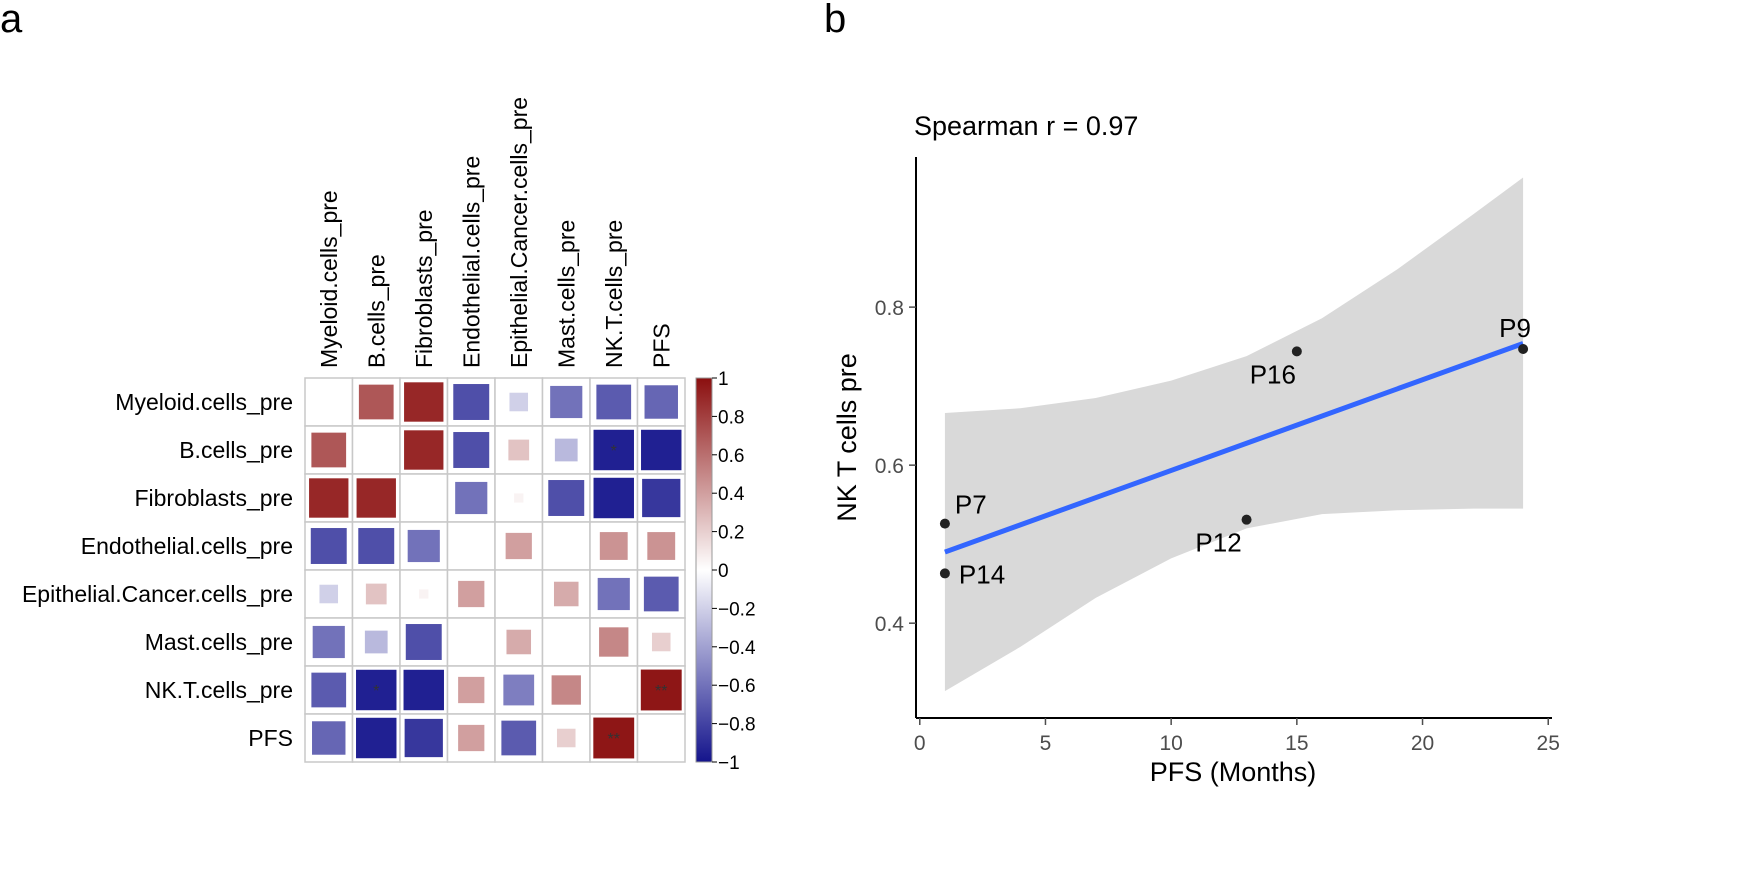 The image size is (1750, 896). I want to click on significance-mark-1: *, so click(376, 691).